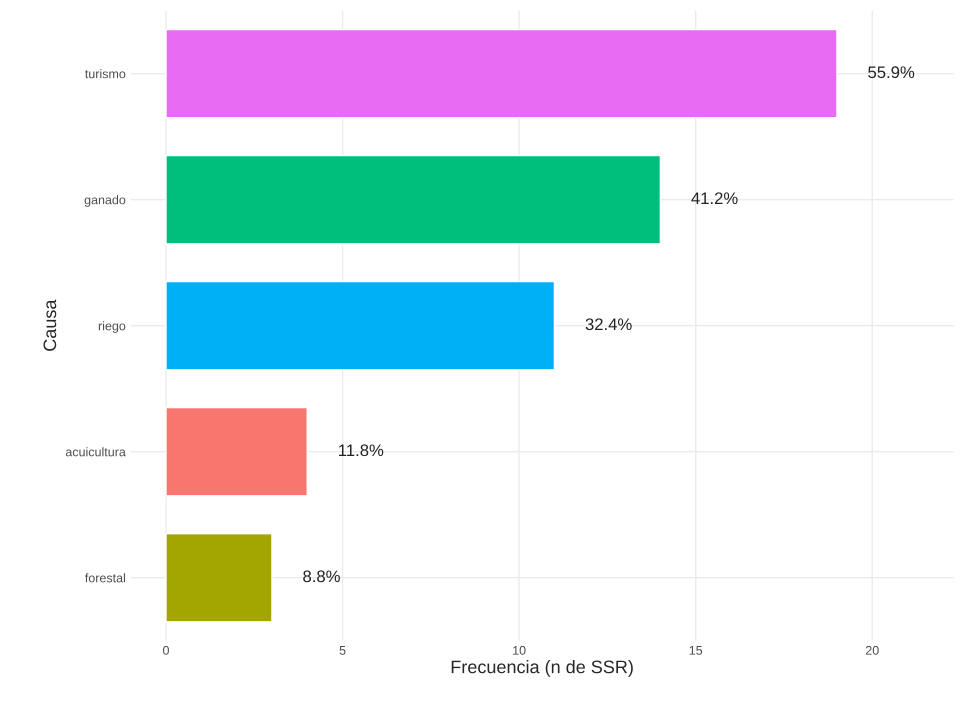 This screenshot has height=708, width=968. Describe the element at coordinates (361, 450) in the screenshot. I see `annotation: 11.8%` at that location.